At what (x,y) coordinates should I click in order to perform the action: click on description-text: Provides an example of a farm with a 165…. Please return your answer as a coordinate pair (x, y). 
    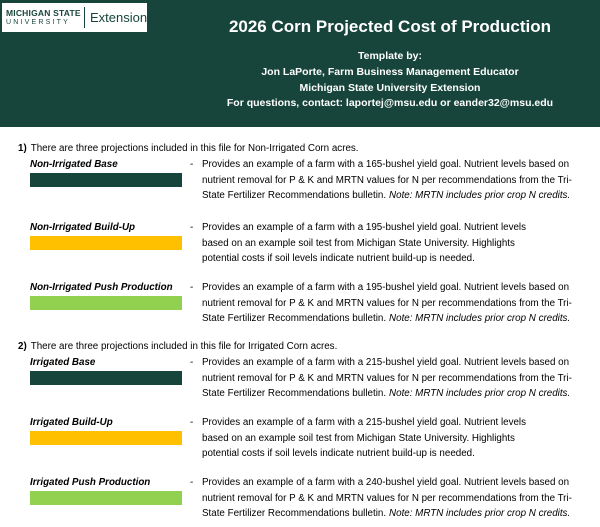
    Looking at the image, I should click on (386, 164).